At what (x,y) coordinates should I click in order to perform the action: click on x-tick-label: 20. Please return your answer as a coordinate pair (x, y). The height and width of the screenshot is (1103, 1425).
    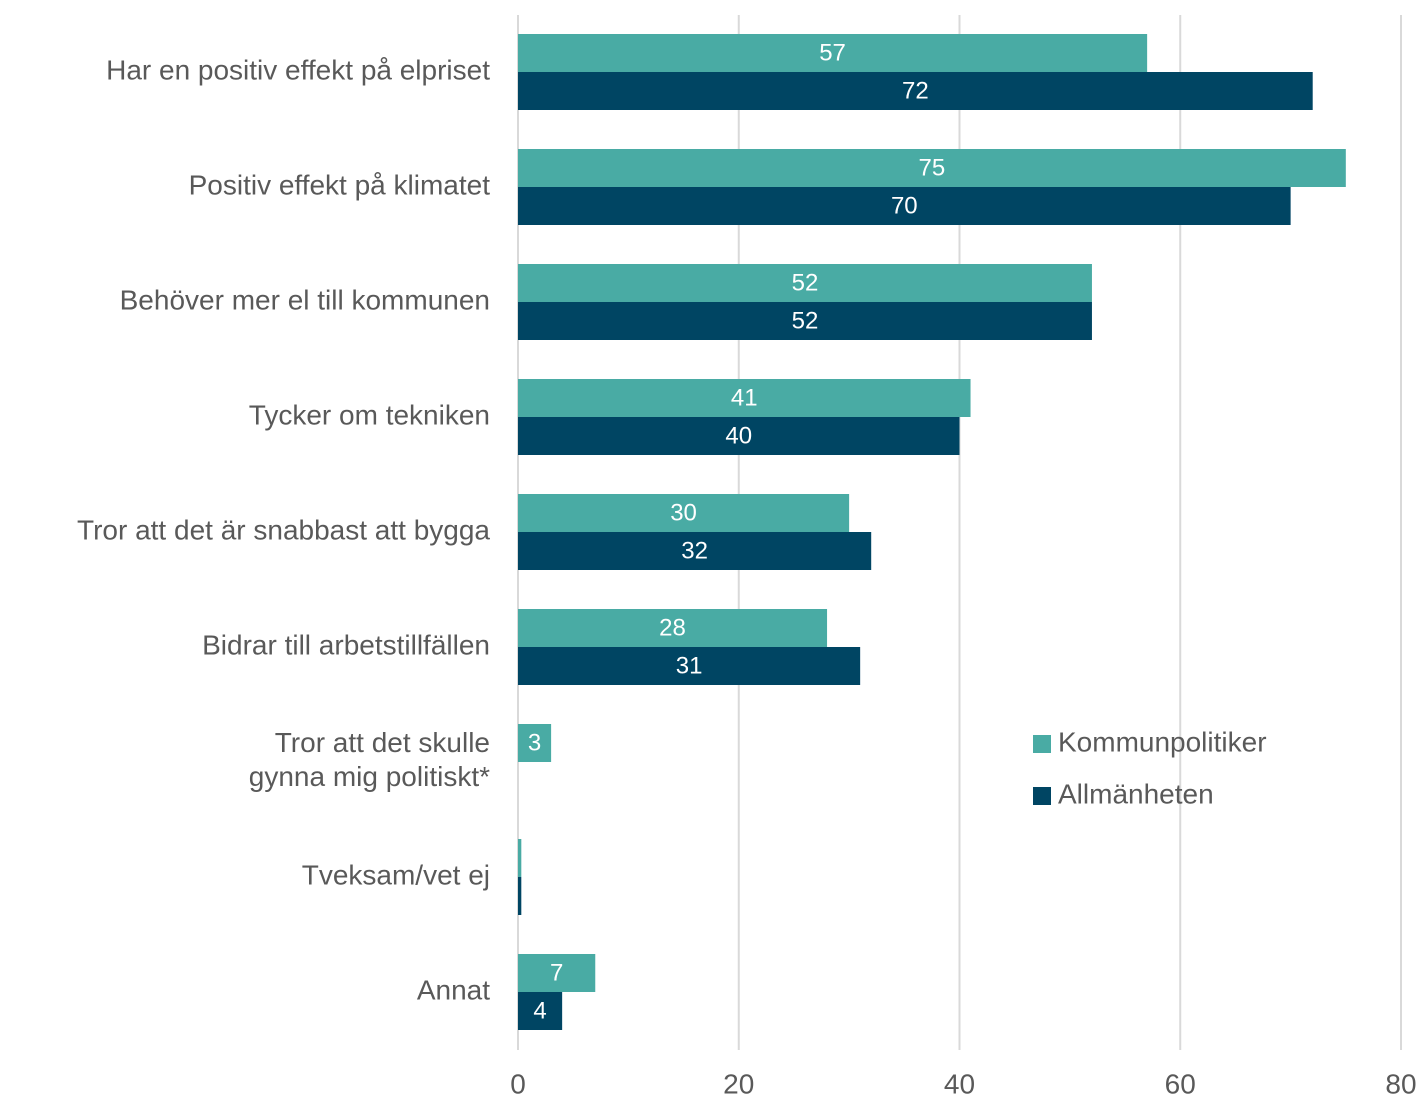
    Looking at the image, I should click on (738, 1083).